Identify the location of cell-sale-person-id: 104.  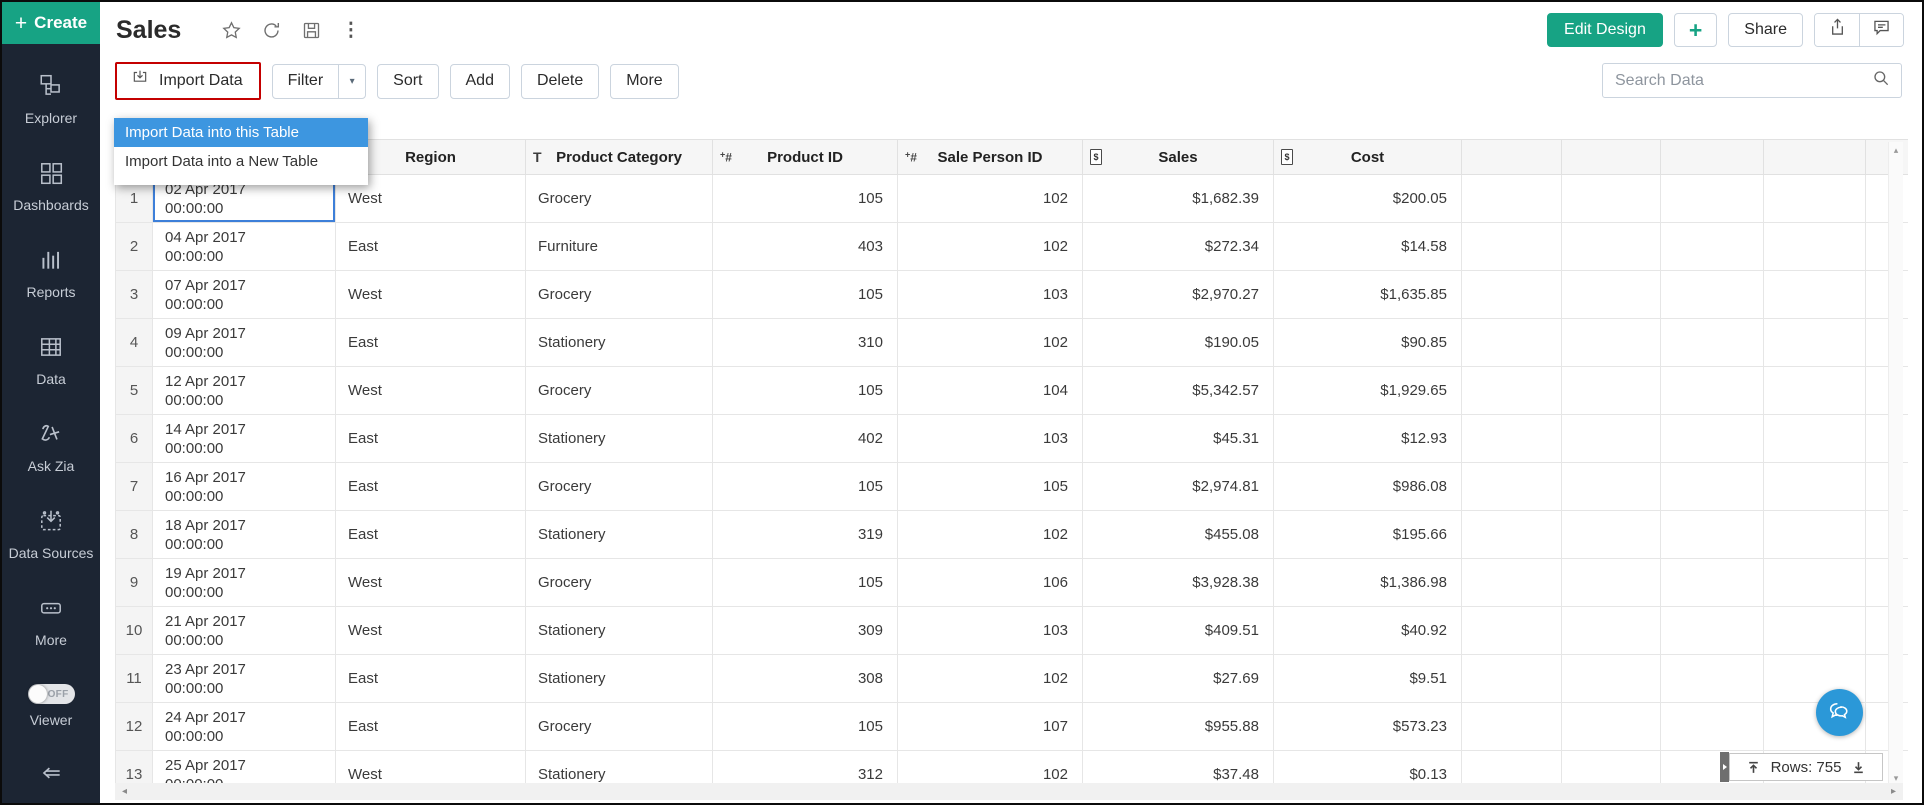
(990, 390).